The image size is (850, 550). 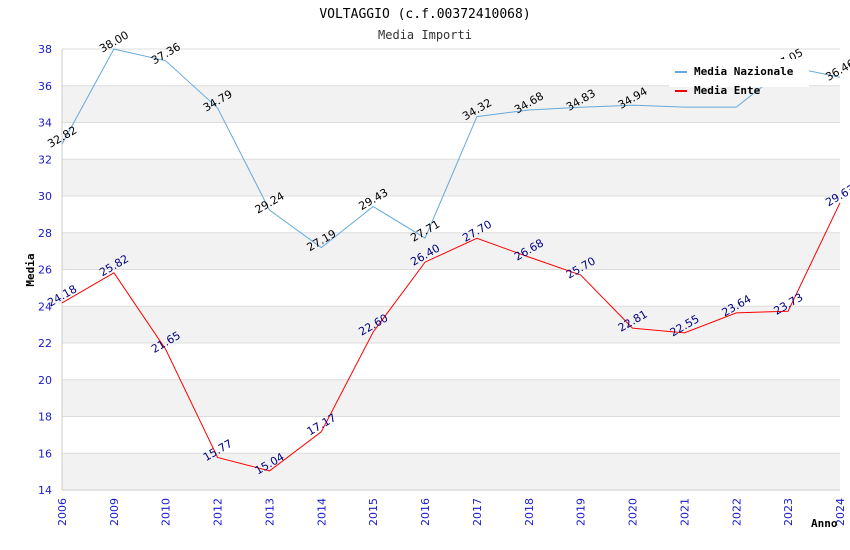 I want to click on x-tick-label: 2016, so click(x=425, y=512).